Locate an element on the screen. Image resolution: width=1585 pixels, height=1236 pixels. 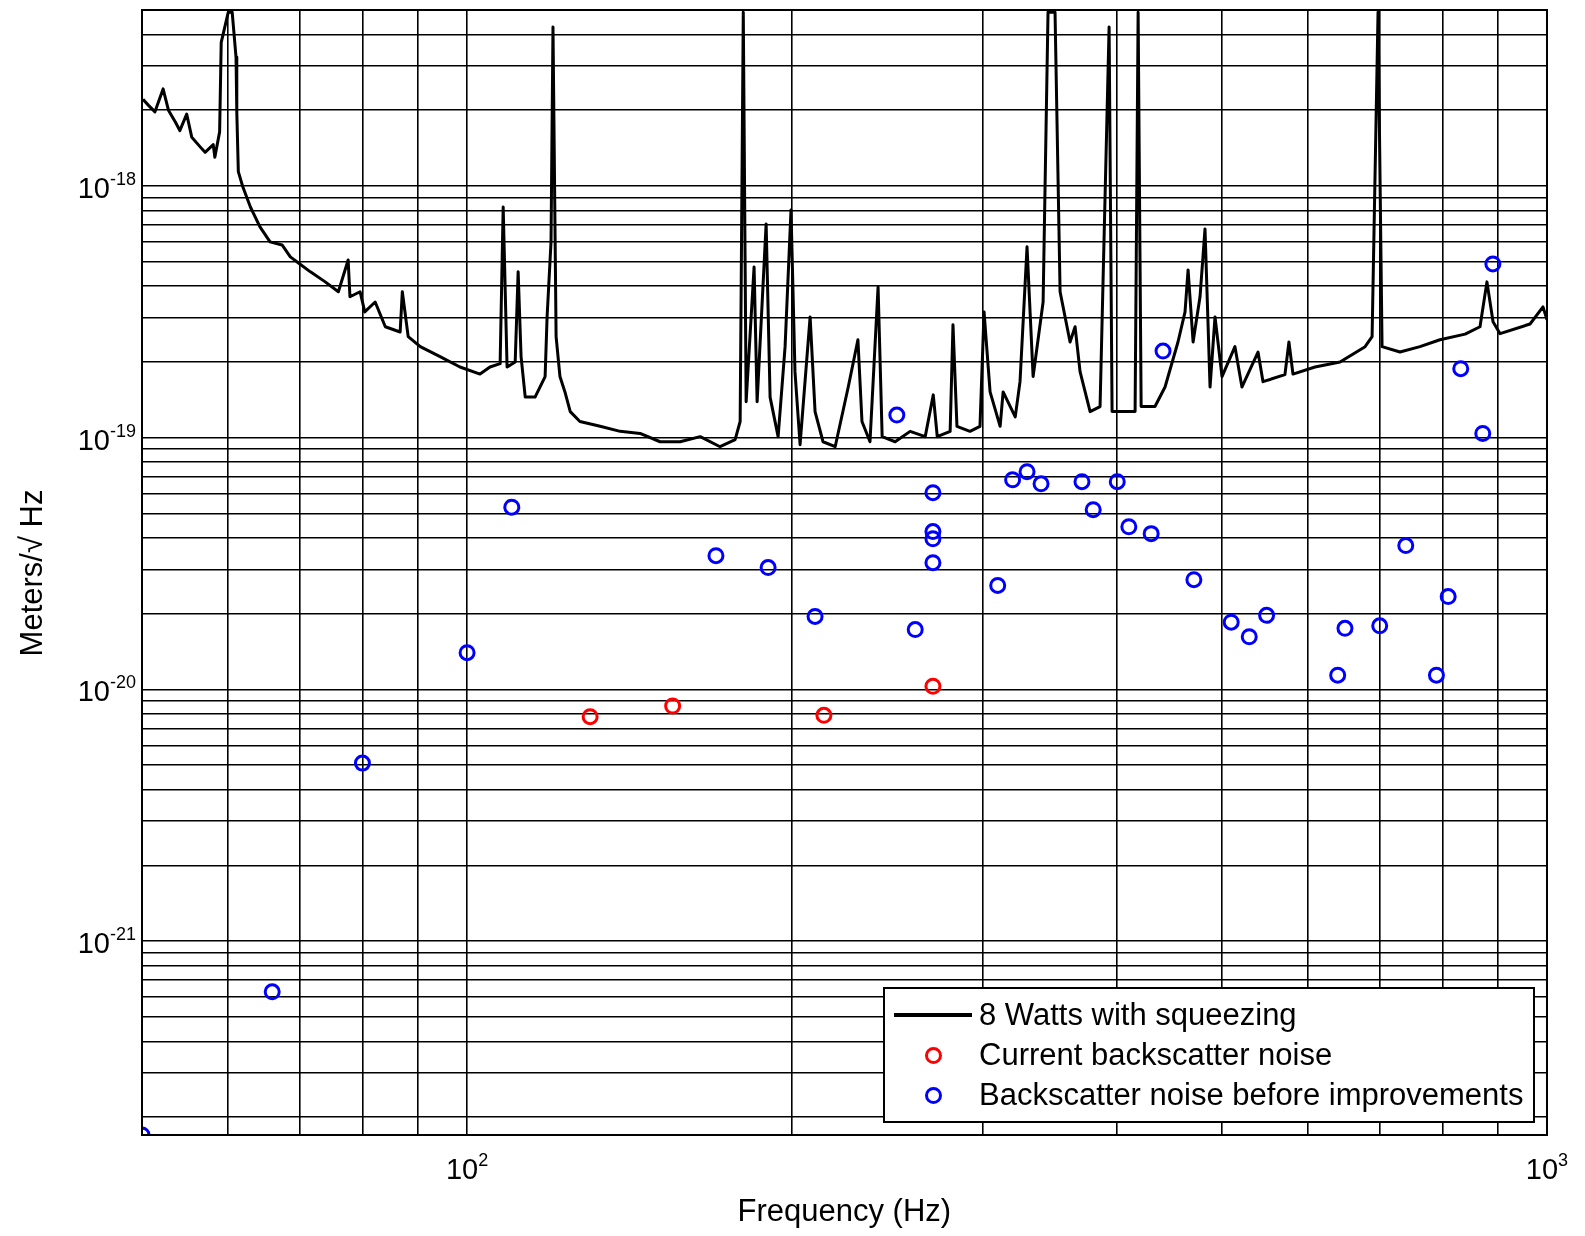
x-axis-title: Frequency (Hz) is located at coordinates (844, 1211).